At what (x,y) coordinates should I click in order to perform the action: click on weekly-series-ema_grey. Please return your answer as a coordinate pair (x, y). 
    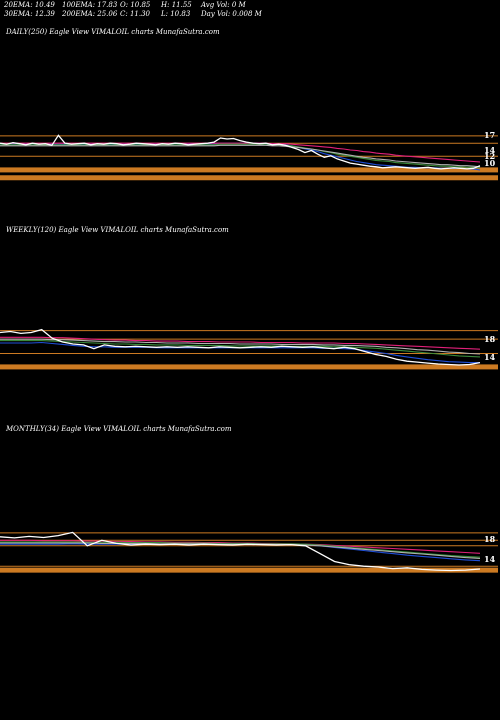
    Looking at the image, I should click on (240, 346).